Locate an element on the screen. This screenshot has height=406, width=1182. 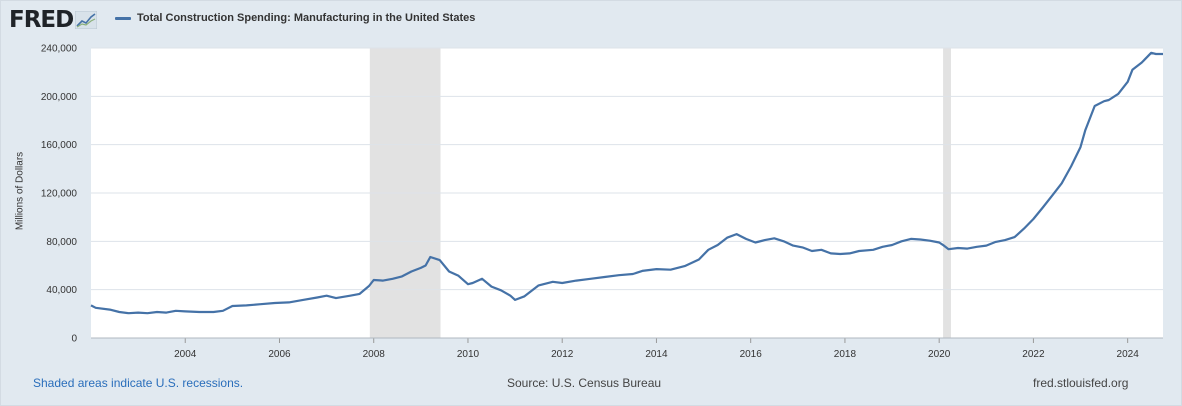
site-link: fred.stlouisfed.org is located at coordinates (1081, 383).